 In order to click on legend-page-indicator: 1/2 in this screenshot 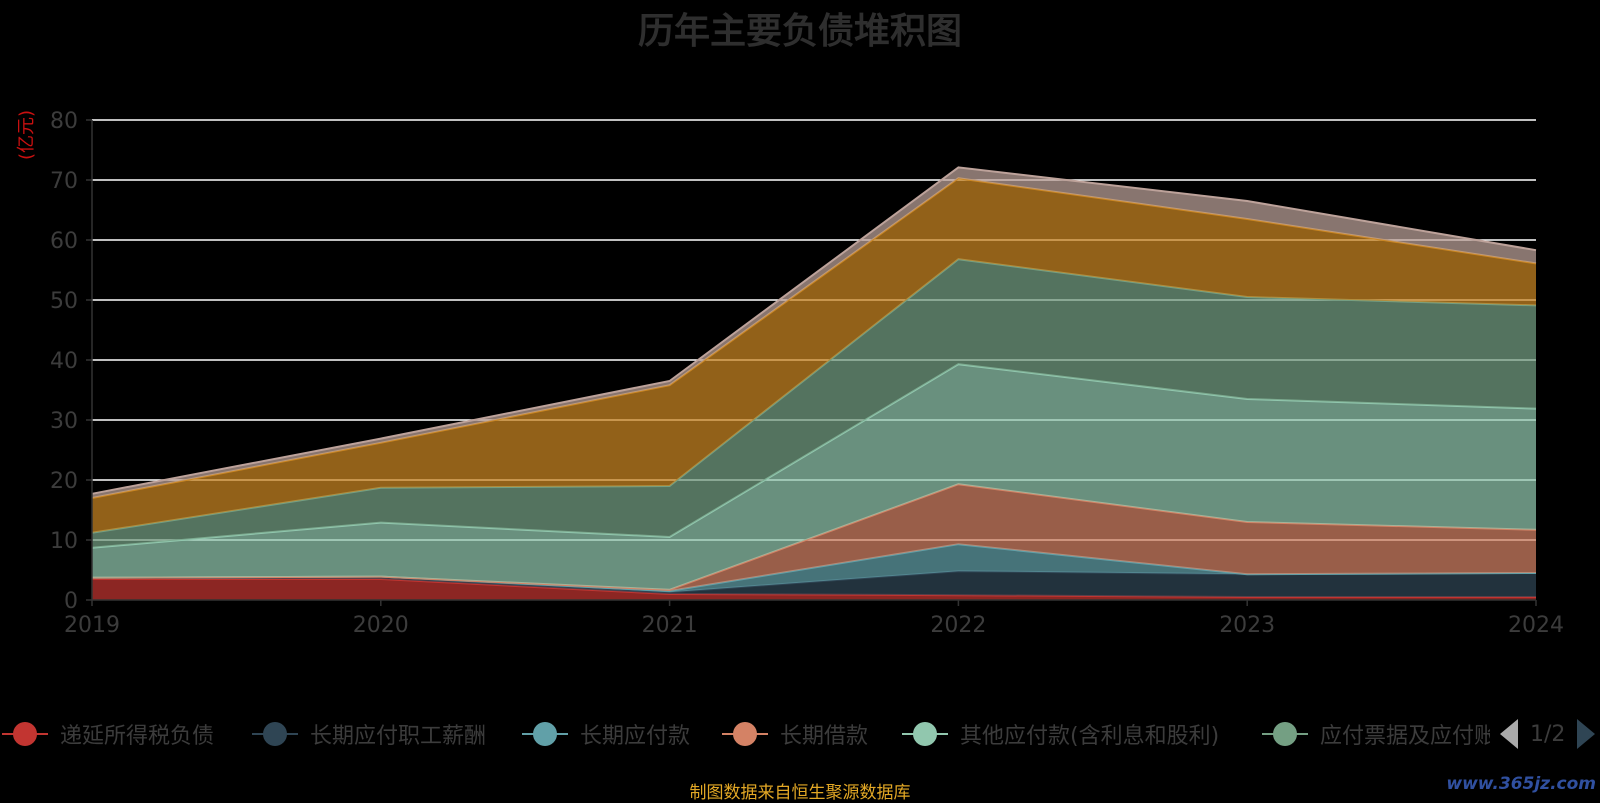, I will do `click(1548, 734)`.